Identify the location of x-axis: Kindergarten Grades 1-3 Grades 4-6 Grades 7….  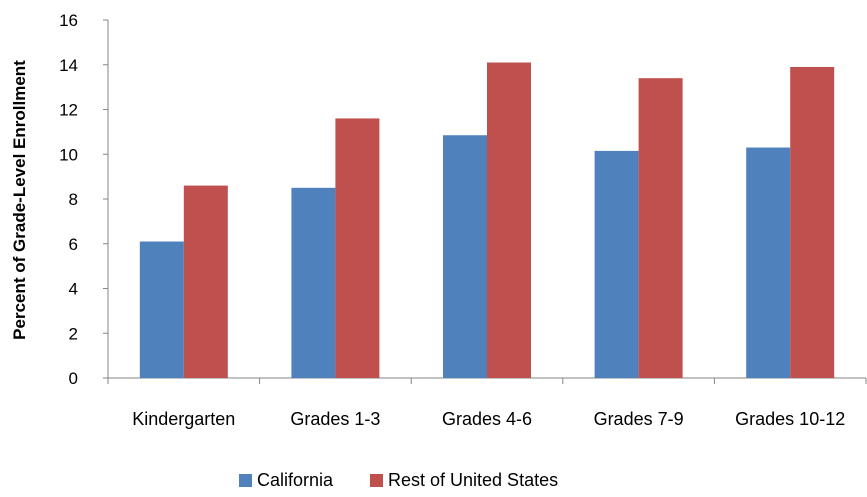
(487, 403).